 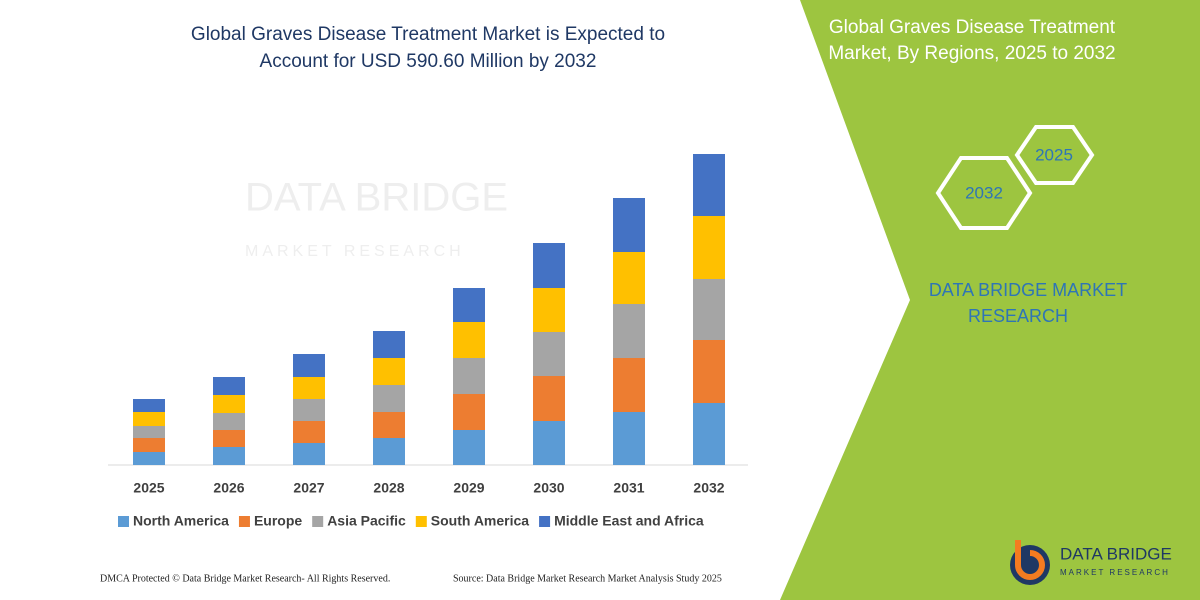 What do you see at coordinates (708, 488) in the screenshot?
I see `x-tick-label: 2032` at bounding box center [708, 488].